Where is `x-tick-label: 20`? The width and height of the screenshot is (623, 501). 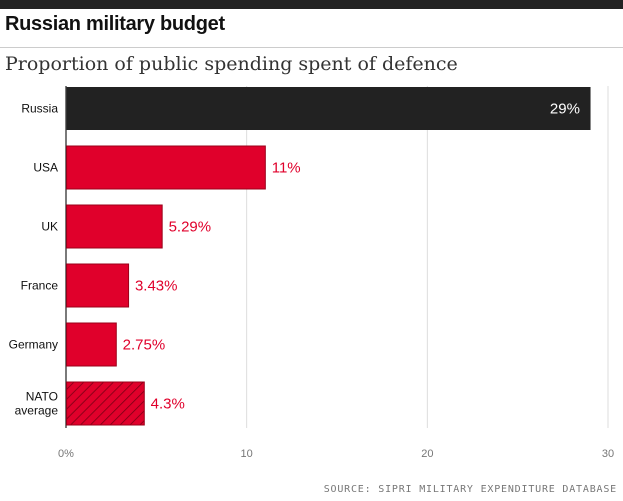 x-tick-label: 20 is located at coordinates (427, 454).